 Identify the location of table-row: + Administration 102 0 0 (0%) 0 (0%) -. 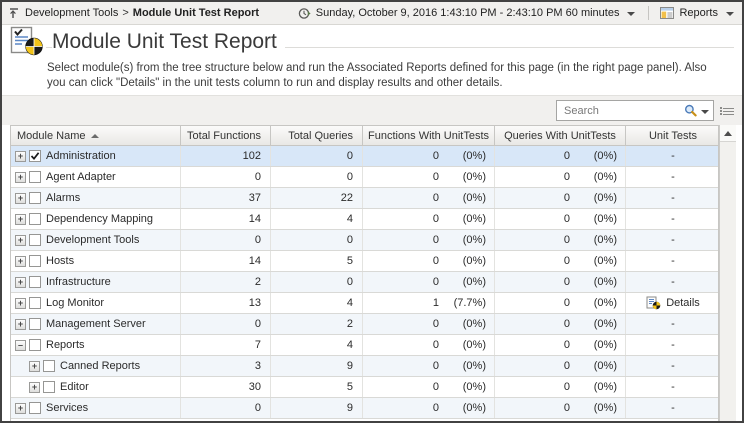
(364, 156).